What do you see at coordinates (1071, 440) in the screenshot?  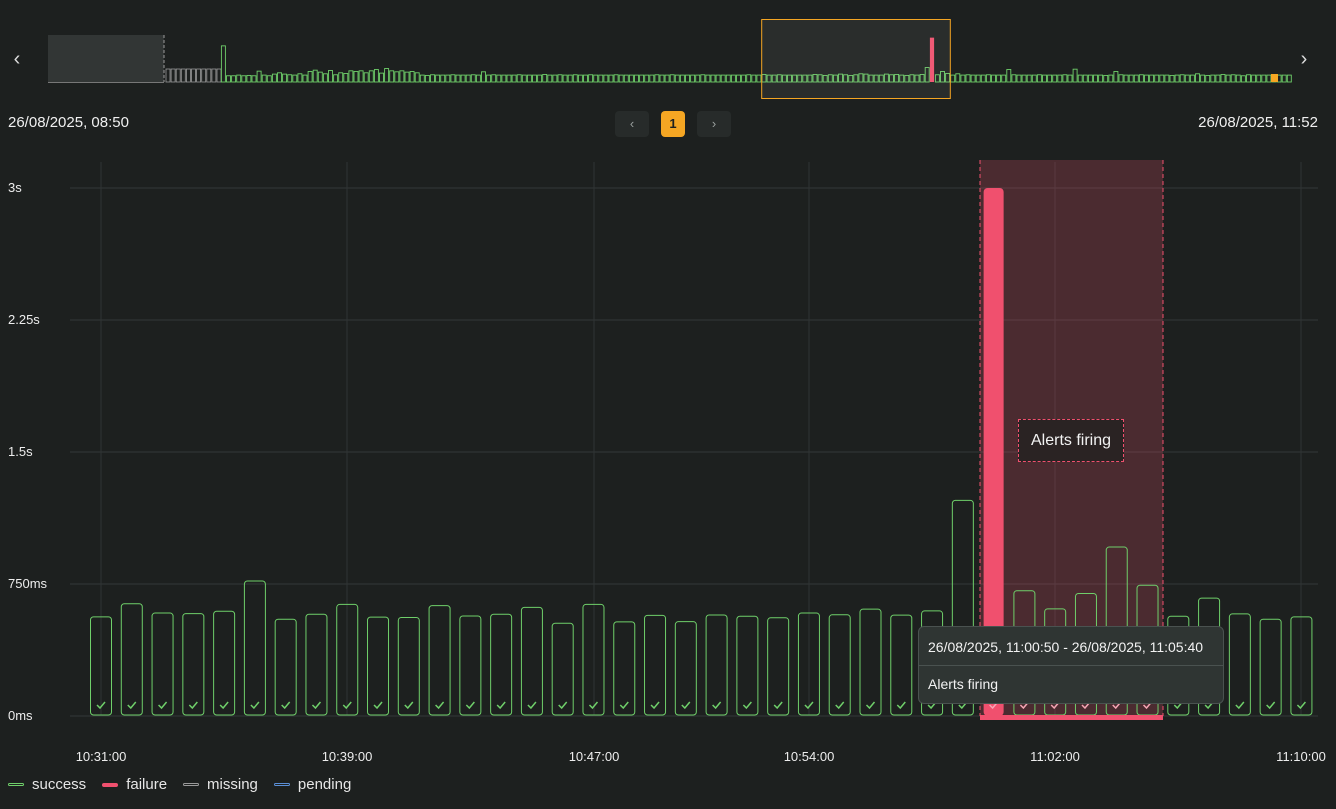 I see `alerts-firing-label: Alerts firing` at bounding box center [1071, 440].